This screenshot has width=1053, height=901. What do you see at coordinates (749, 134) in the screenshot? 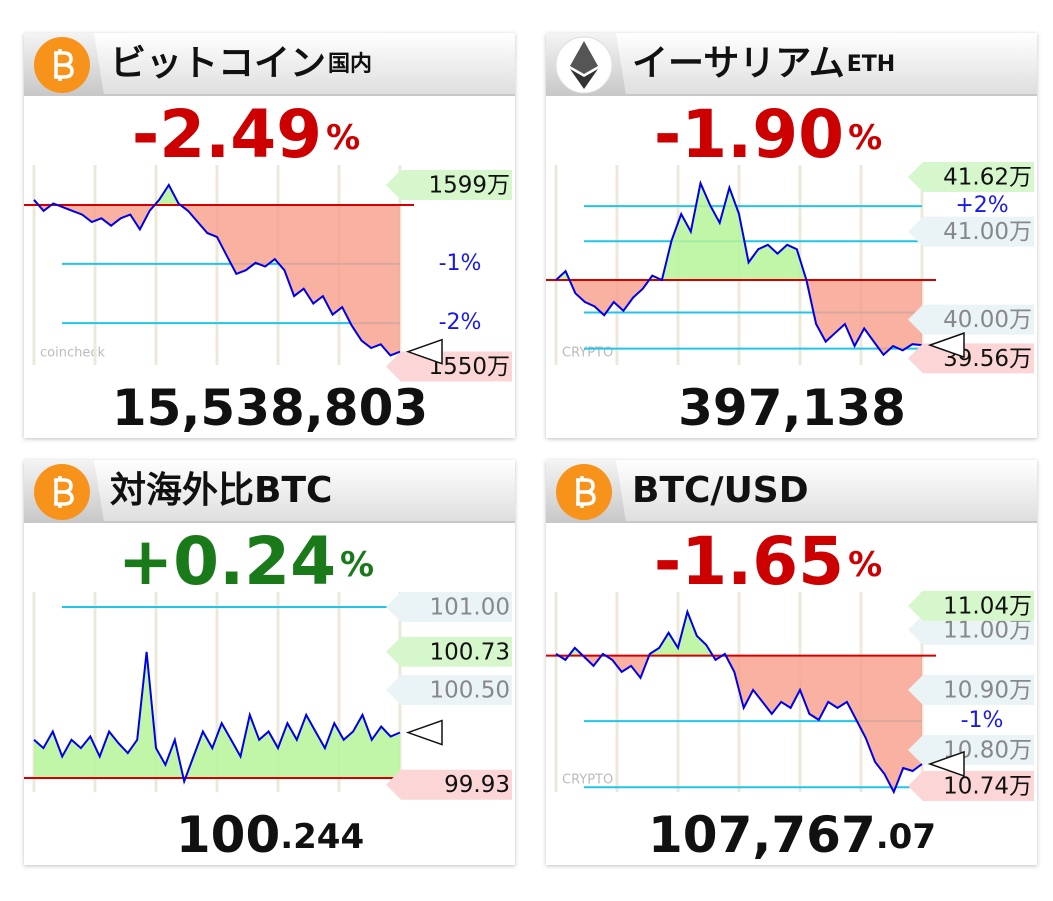
I see `change-value: -1.90` at bounding box center [749, 134].